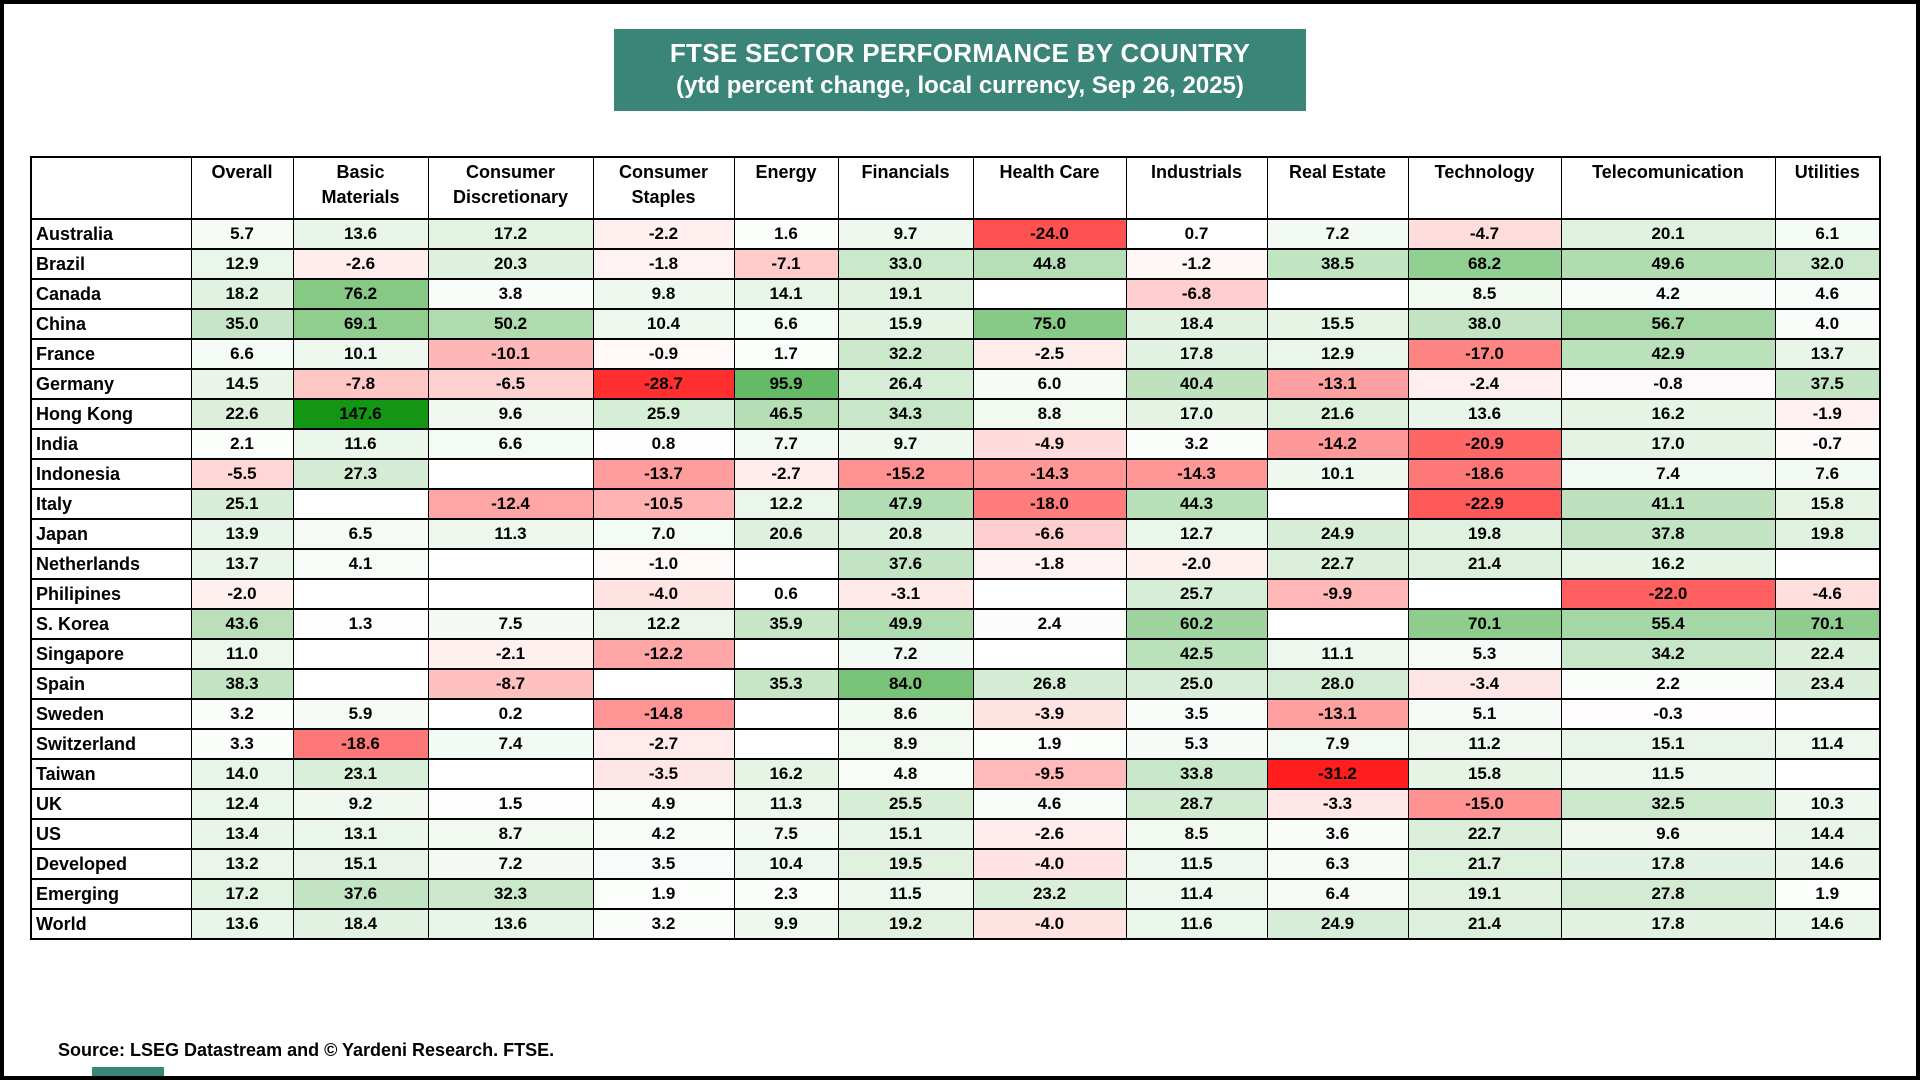  What do you see at coordinates (510, 324) in the screenshot?
I see `value-cell: 50.2` at bounding box center [510, 324].